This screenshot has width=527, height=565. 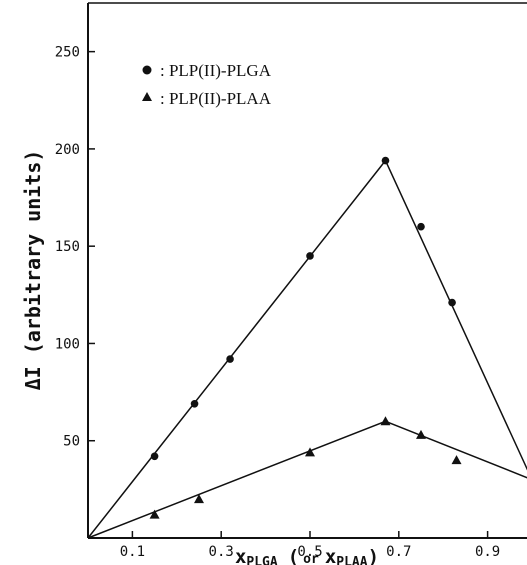 I want to click on x-tick-label: 0.5, so click(x=309, y=552).